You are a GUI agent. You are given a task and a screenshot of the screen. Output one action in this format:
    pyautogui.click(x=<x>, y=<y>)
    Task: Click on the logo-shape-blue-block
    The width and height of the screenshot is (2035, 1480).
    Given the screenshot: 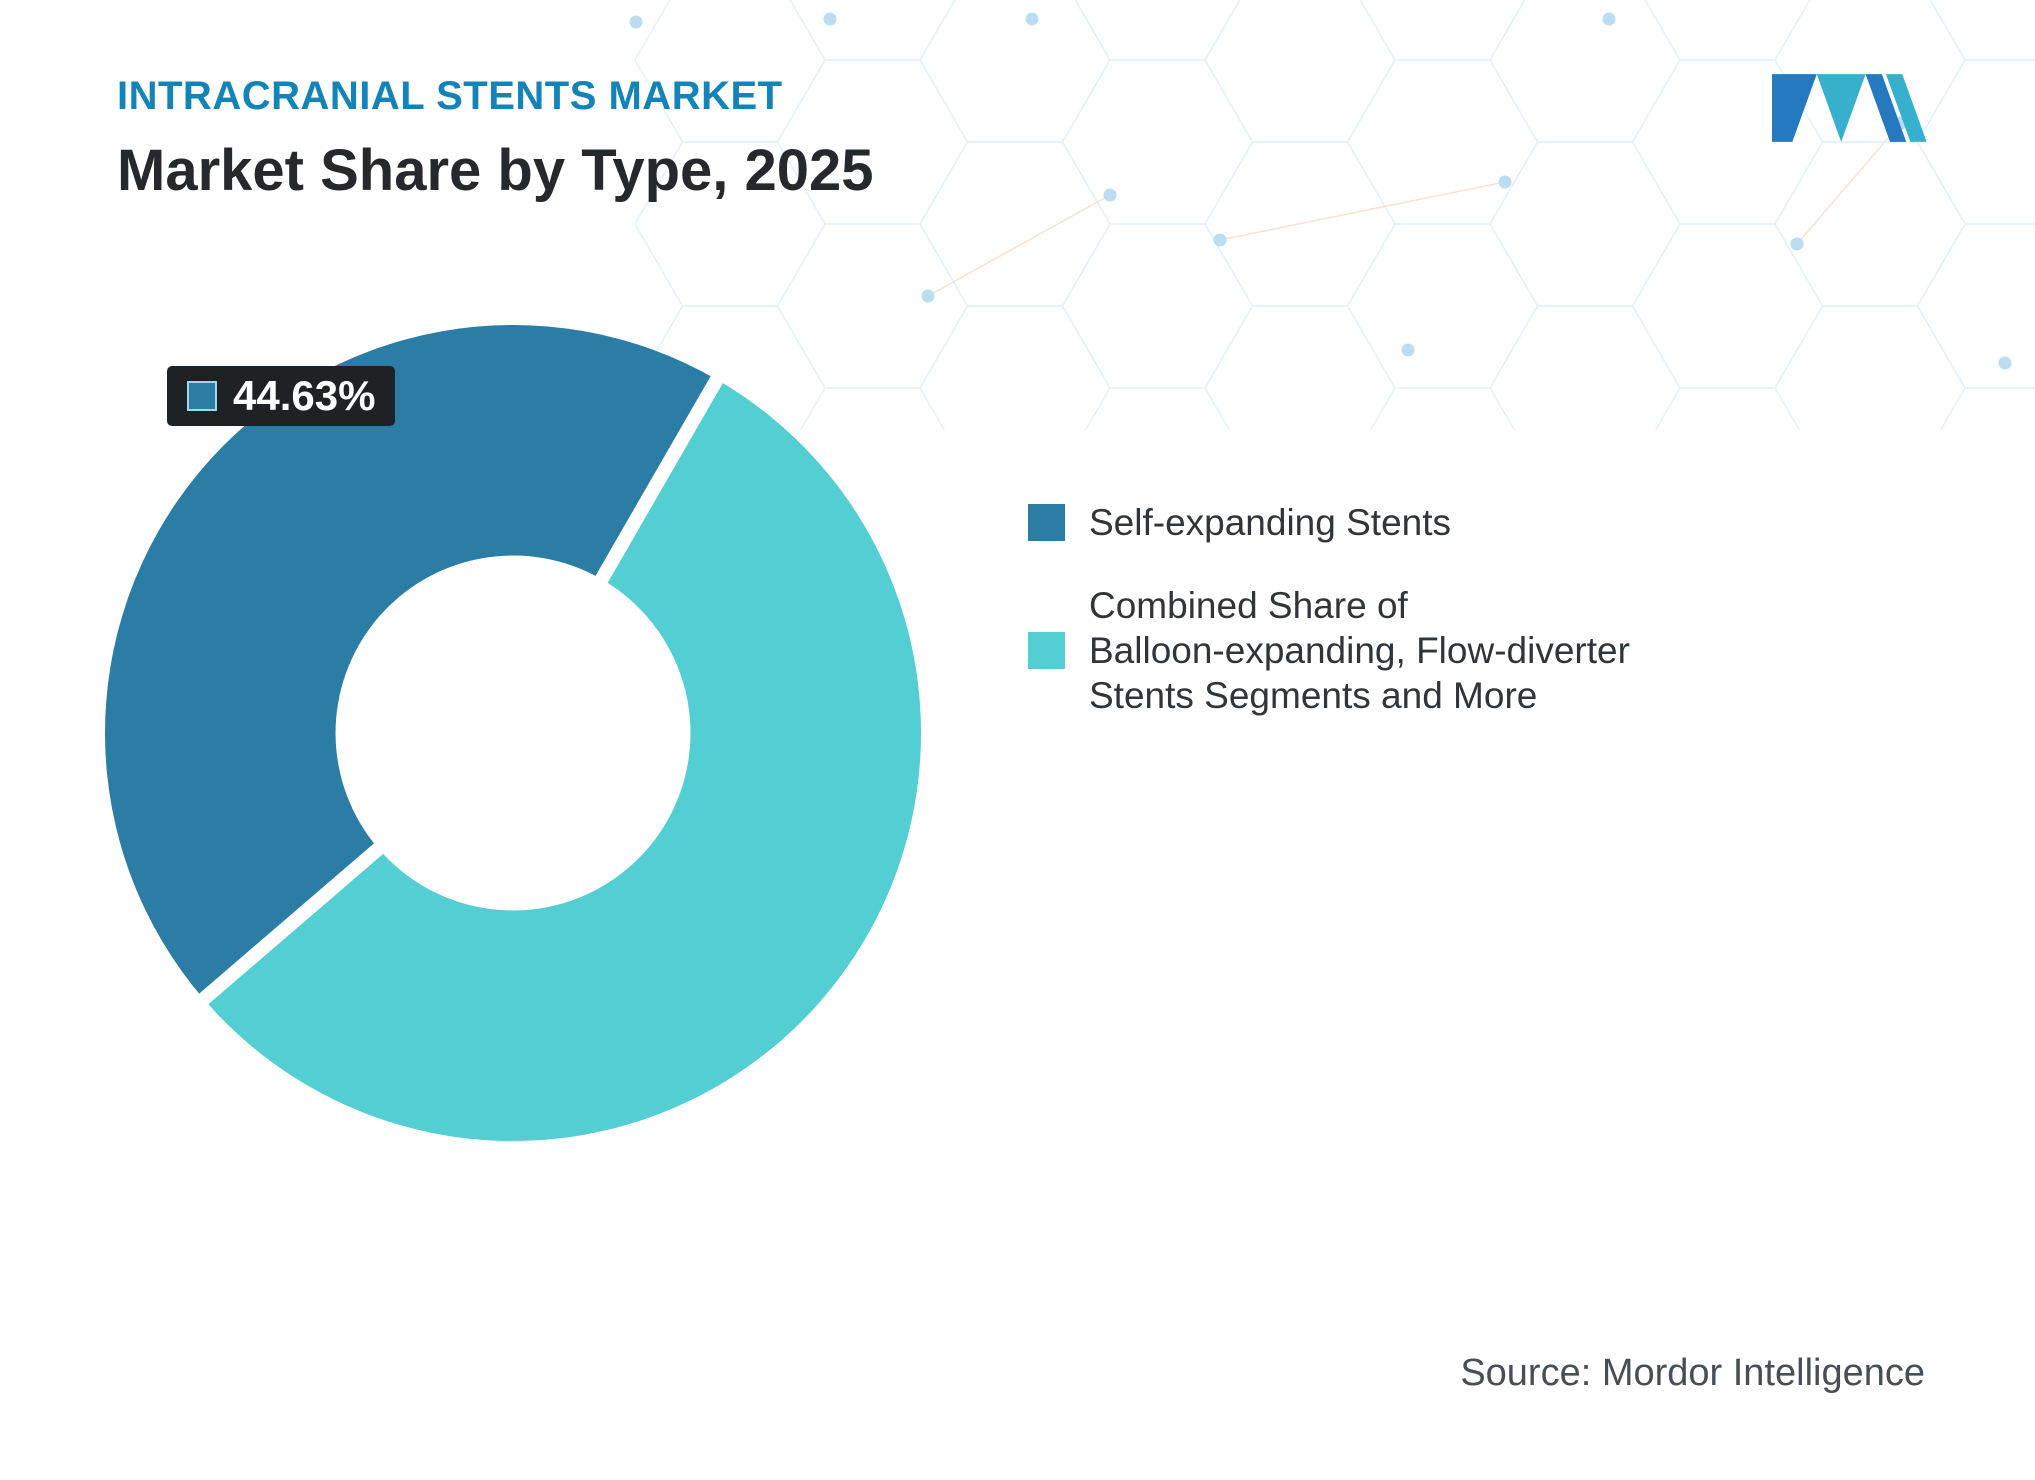 What is the action you would take?
    pyautogui.click(x=1794, y=108)
    